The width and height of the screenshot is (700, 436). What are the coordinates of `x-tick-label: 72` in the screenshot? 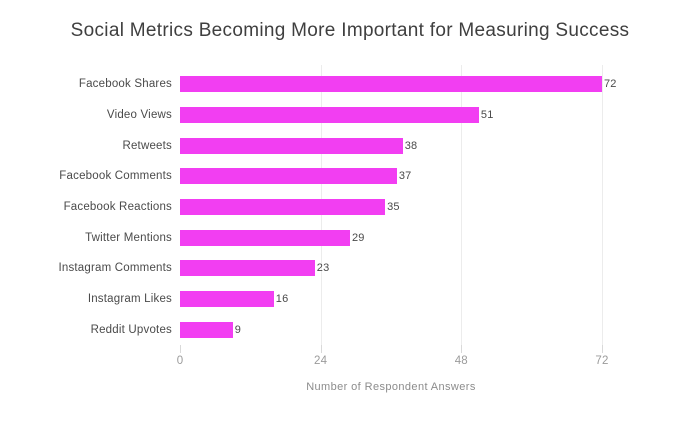 It's located at (602, 361).